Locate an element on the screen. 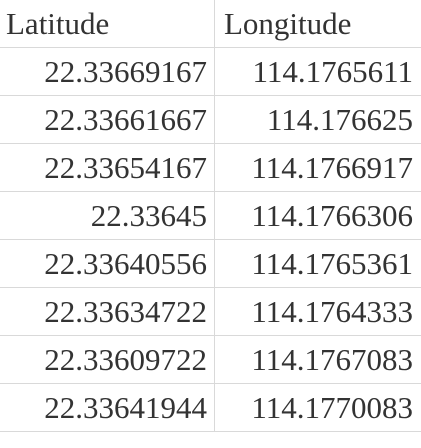 This screenshot has width=421, height=448. latitude-cell: 22.33645 is located at coordinates (107, 216).